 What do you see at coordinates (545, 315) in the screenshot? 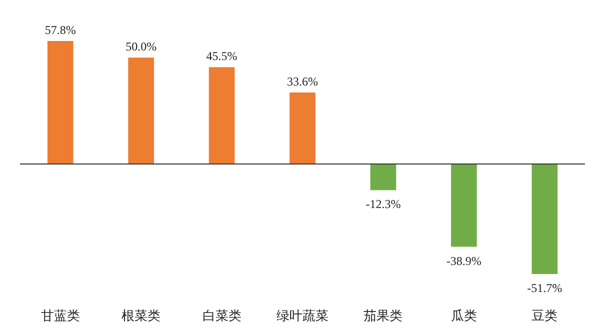
I see `x-tick-label: 豆类` at bounding box center [545, 315].